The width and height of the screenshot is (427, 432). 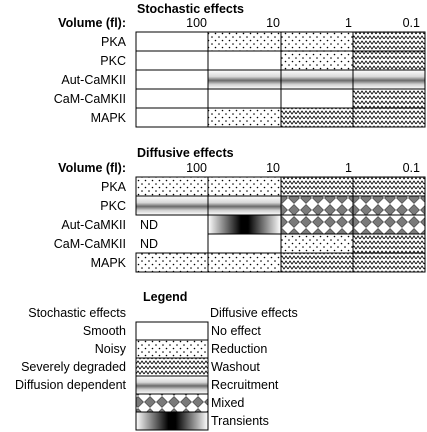 What do you see at coordinates (227, 403) in the screenshot?
I see `legend-diffusive-label: Mixed` at bounding box center [227, 403].